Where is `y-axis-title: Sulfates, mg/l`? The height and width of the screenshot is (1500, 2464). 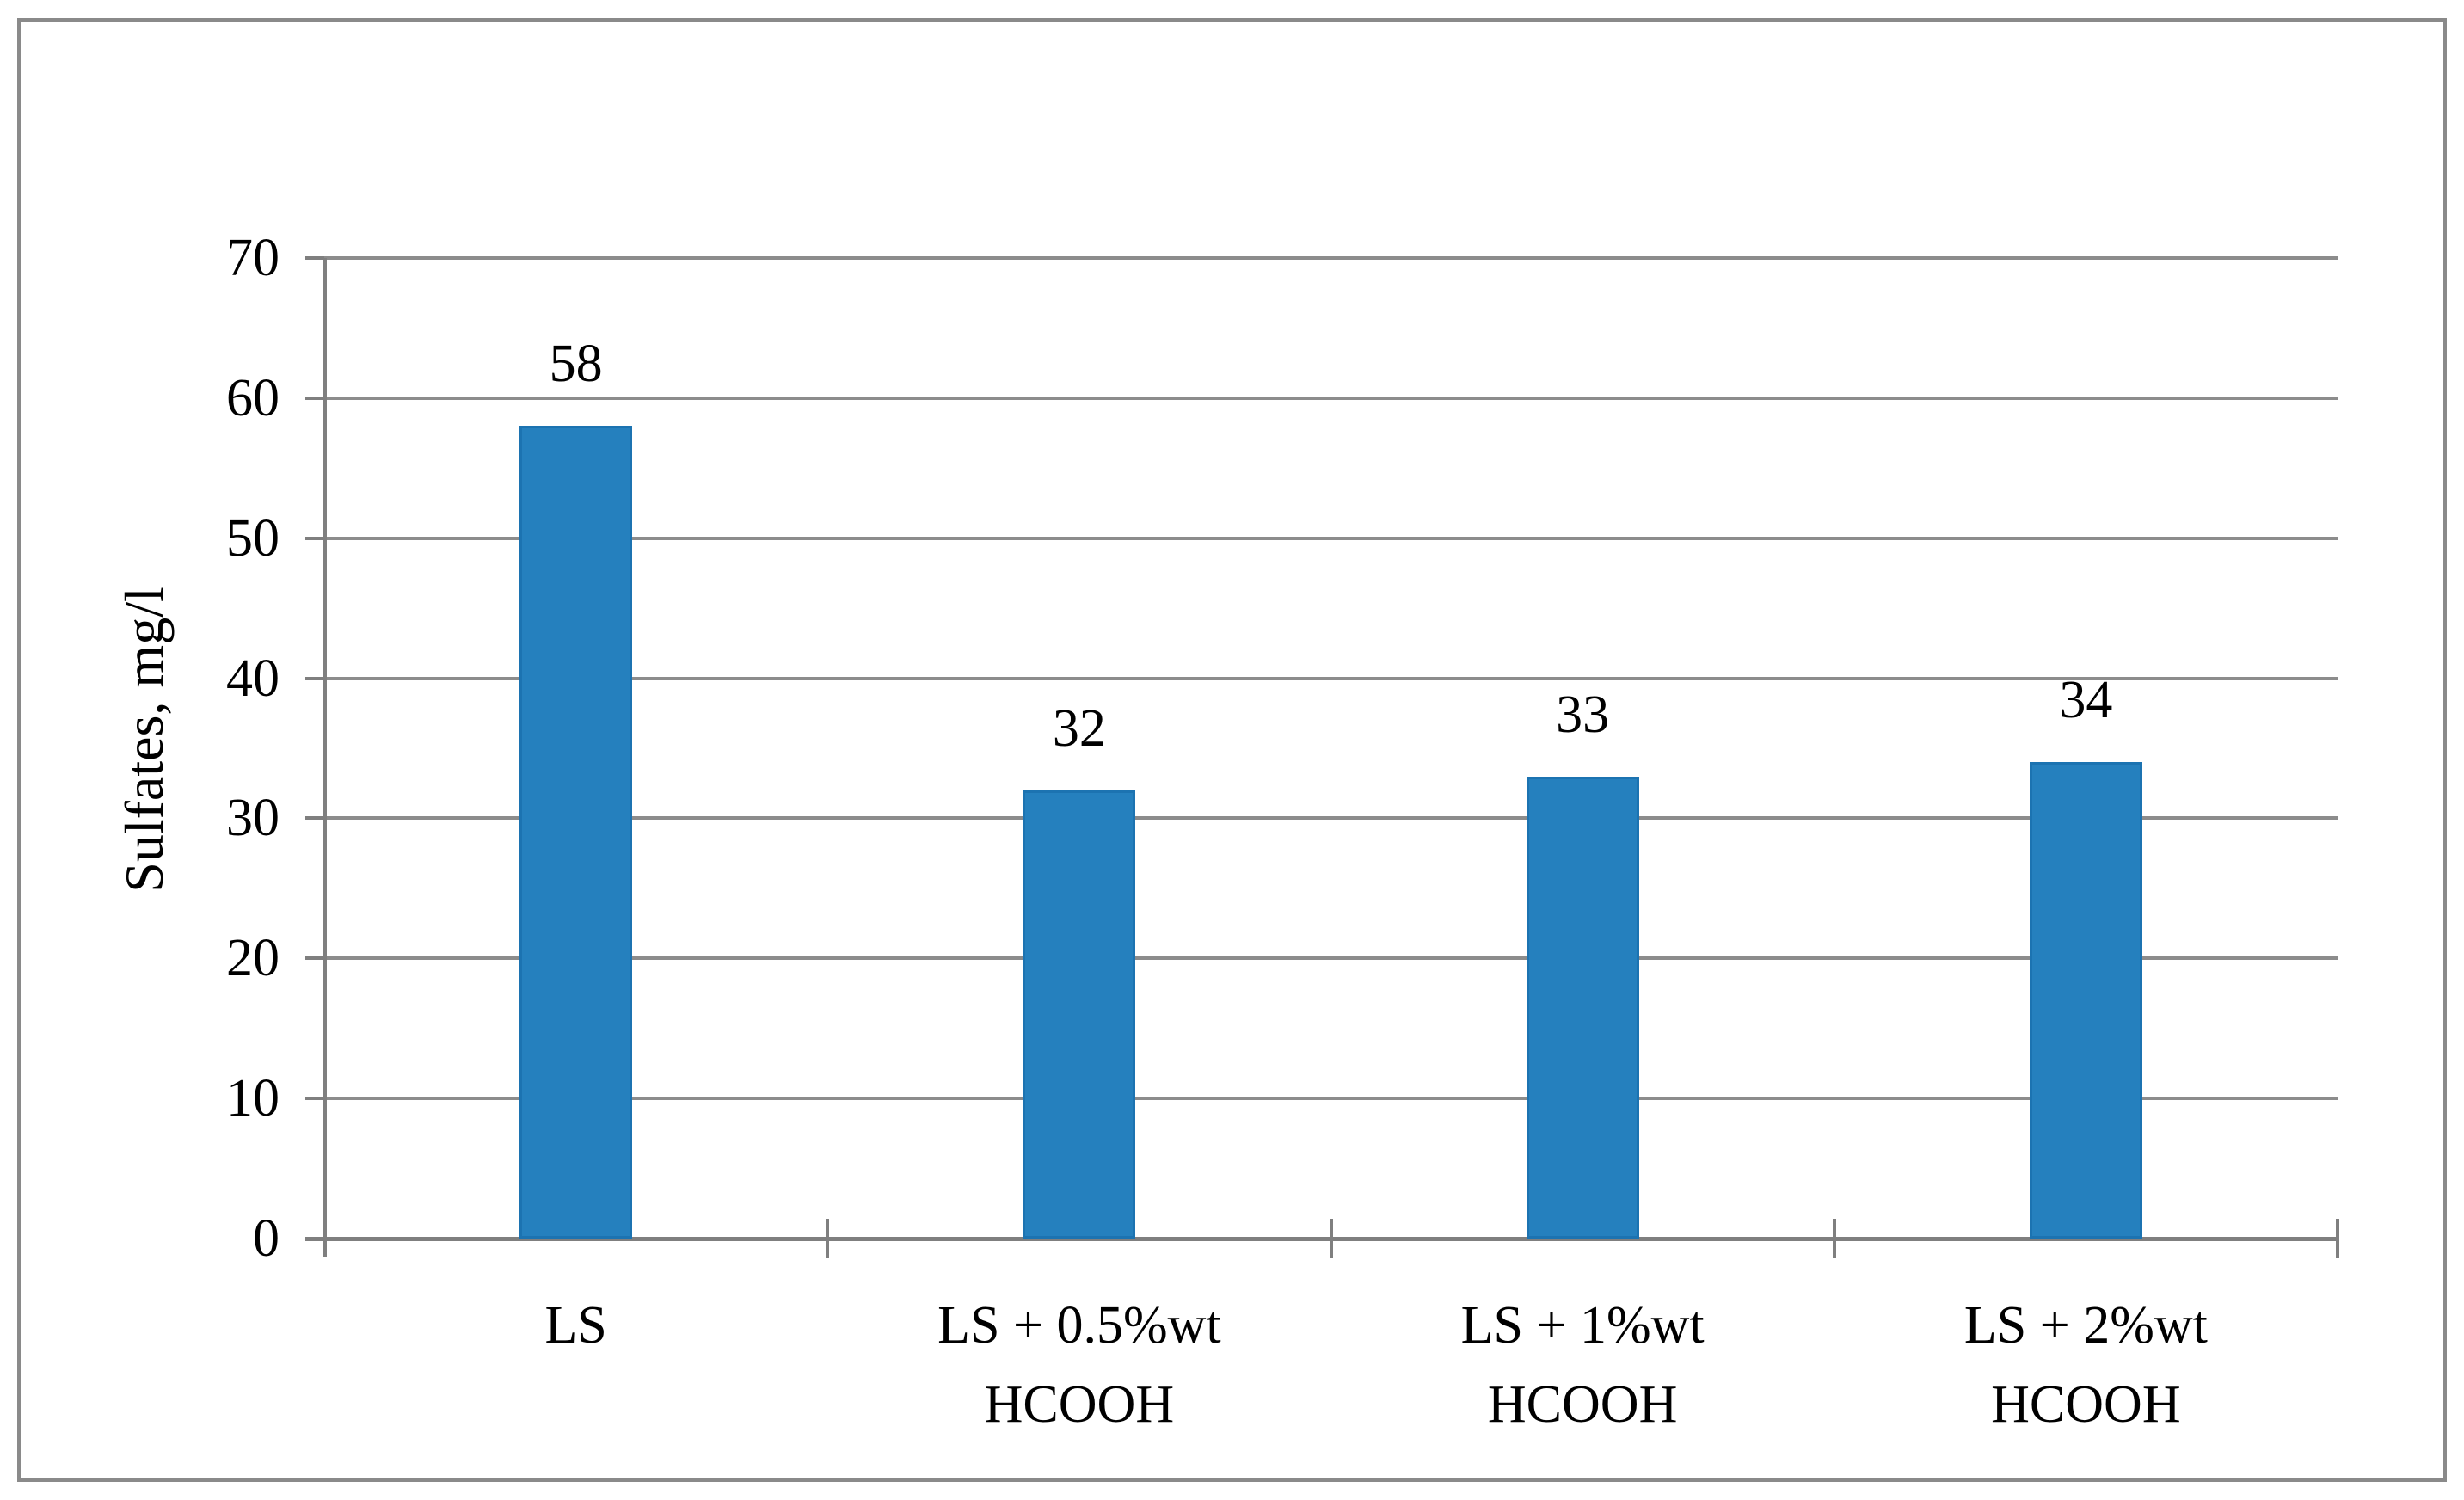
y-axis-title: Sulfates, mg/l is located at coordinates (145, 740).